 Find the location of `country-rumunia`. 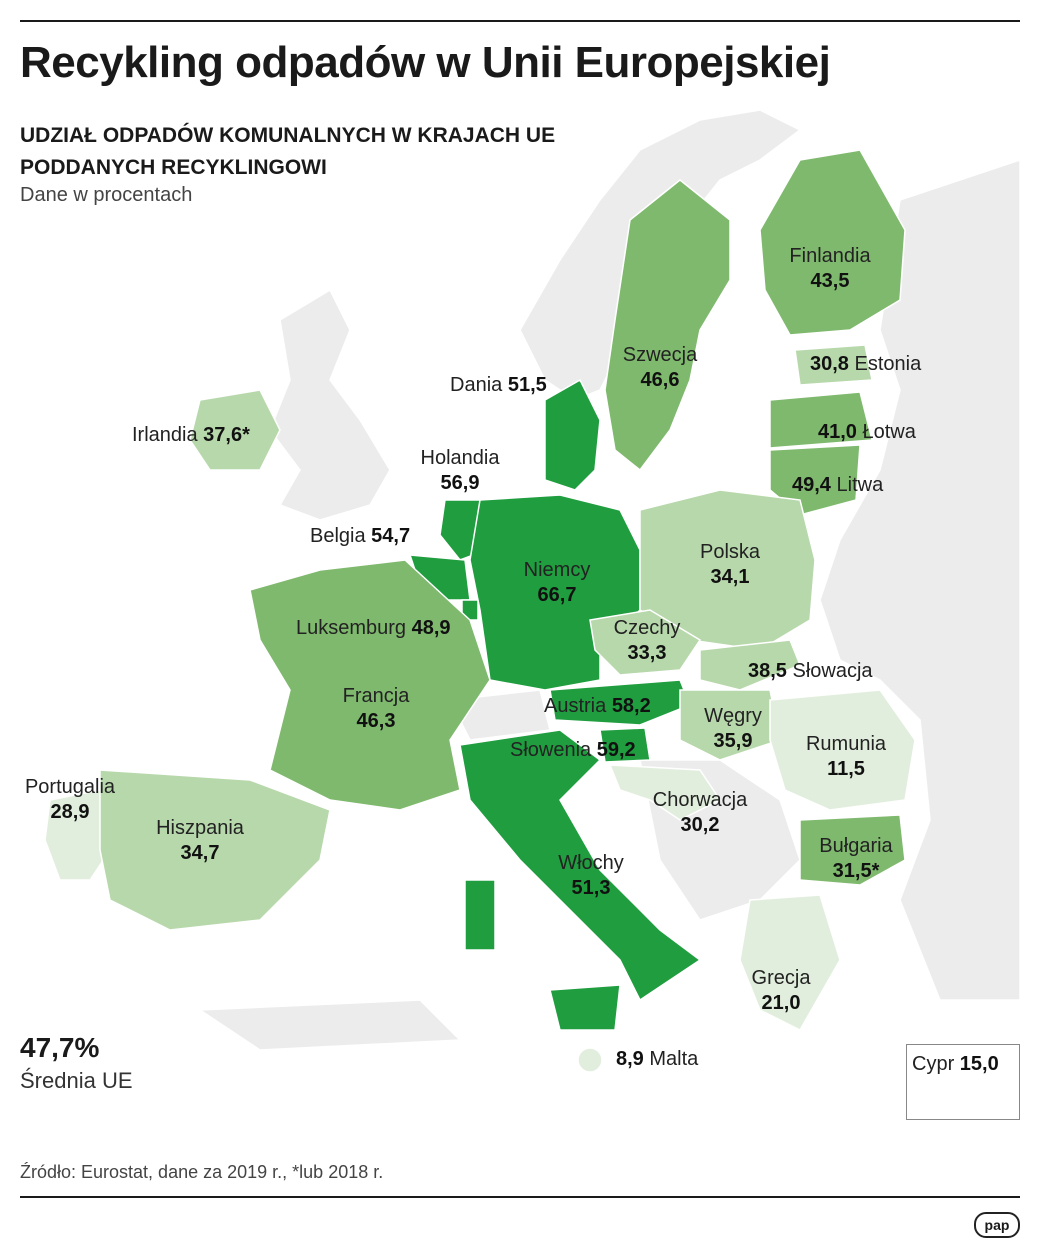

country-rumunia is located at coordinates (842, 750).